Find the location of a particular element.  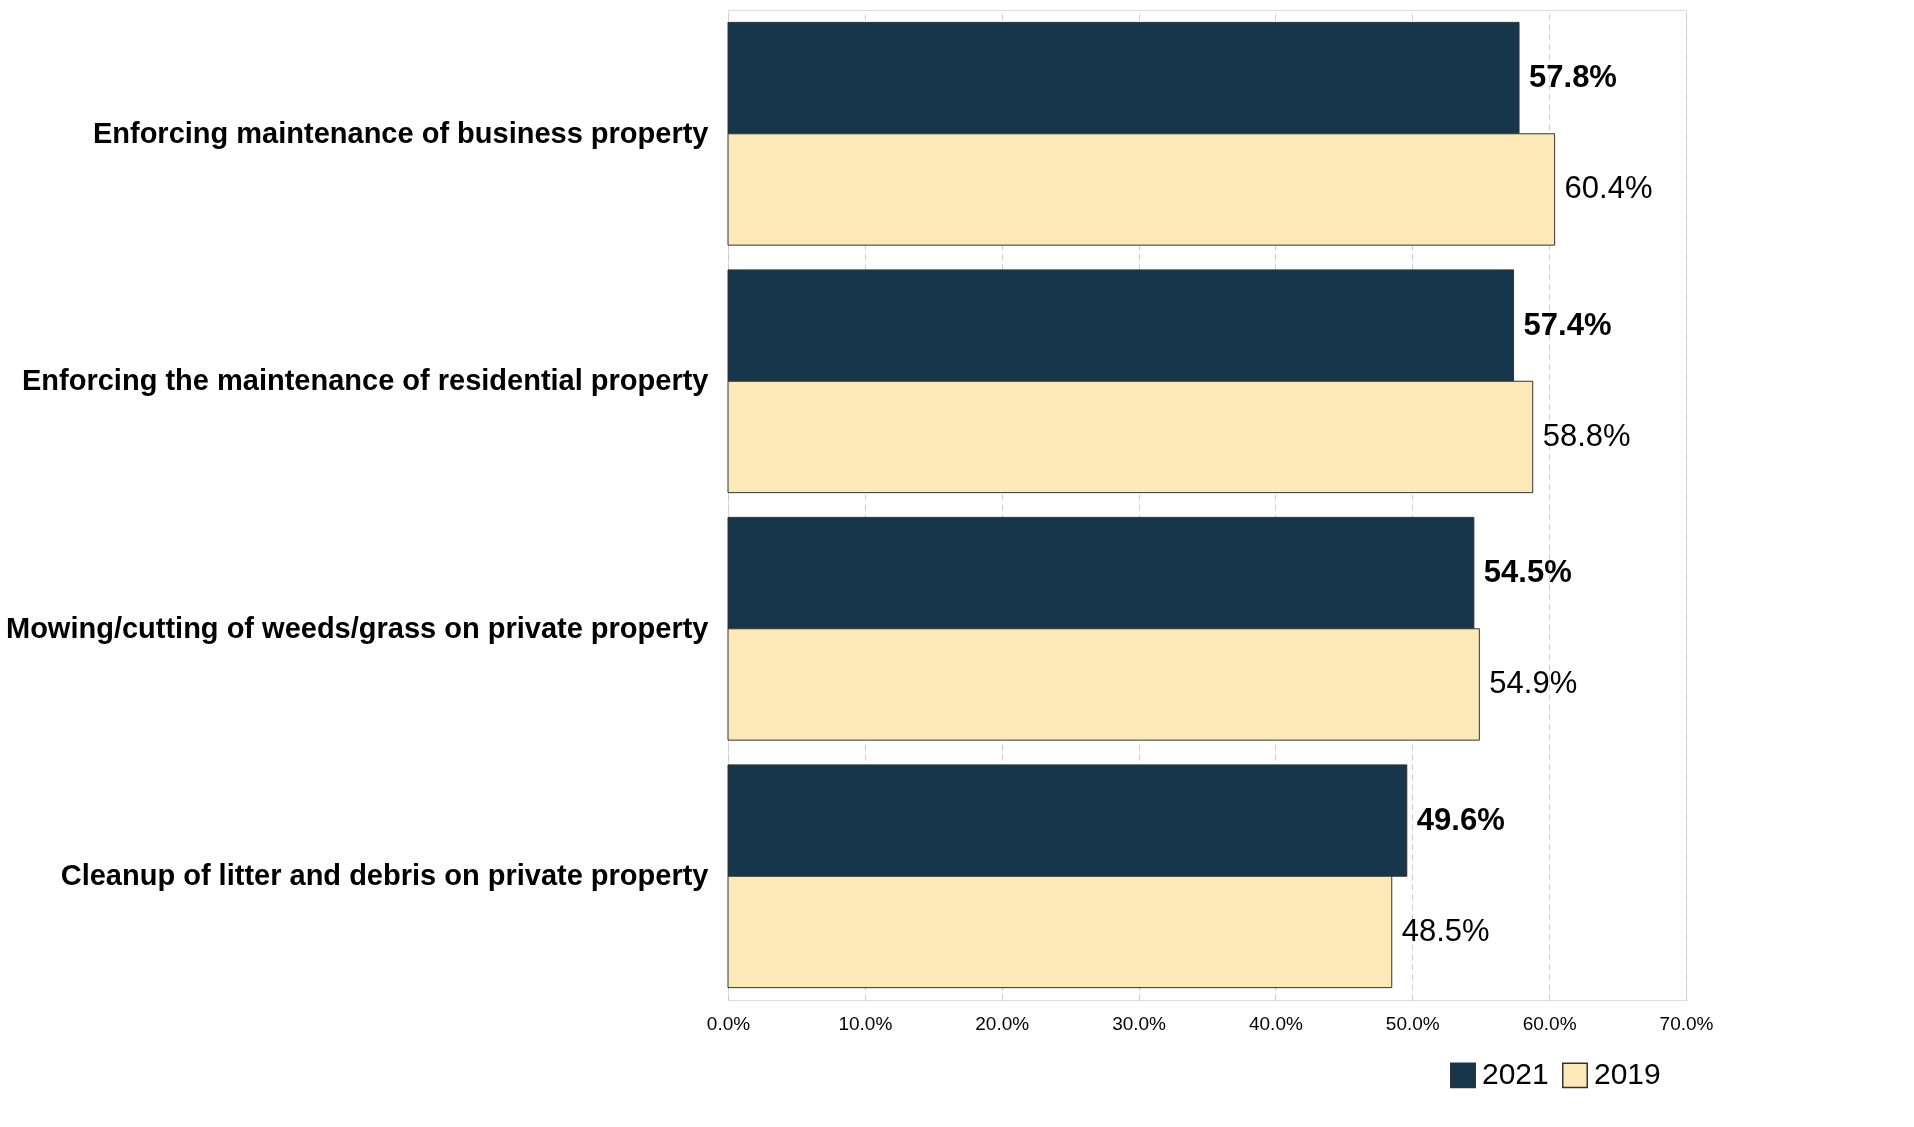

x-tick-label: 40.0% is located at coordinates (1275, 1023).